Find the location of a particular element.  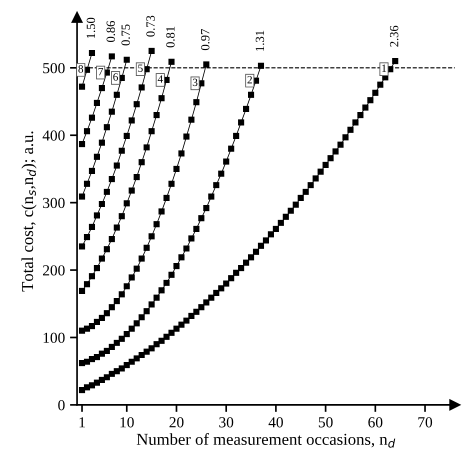

x-tick-label: 30 is located at coordinates (226, 422).